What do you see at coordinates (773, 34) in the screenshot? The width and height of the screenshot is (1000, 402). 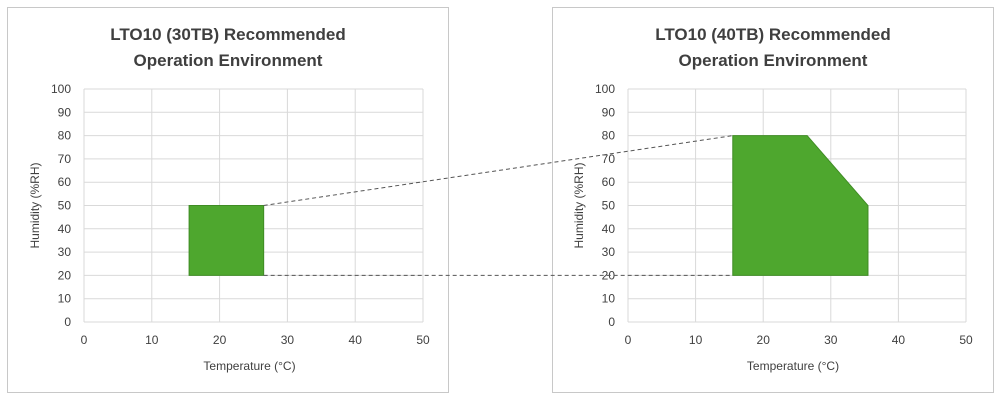 I see `chart-title-line1: LTO10 (40TB) Recommended` at bounding box center [773, 34].